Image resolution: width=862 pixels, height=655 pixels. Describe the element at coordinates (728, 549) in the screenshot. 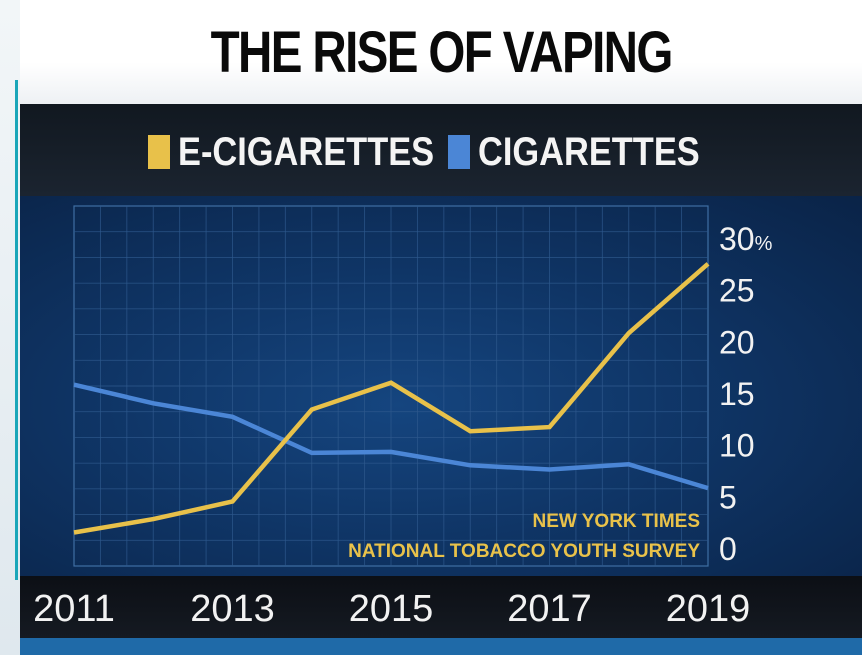

I see `y-tick-label: 0` at that location.